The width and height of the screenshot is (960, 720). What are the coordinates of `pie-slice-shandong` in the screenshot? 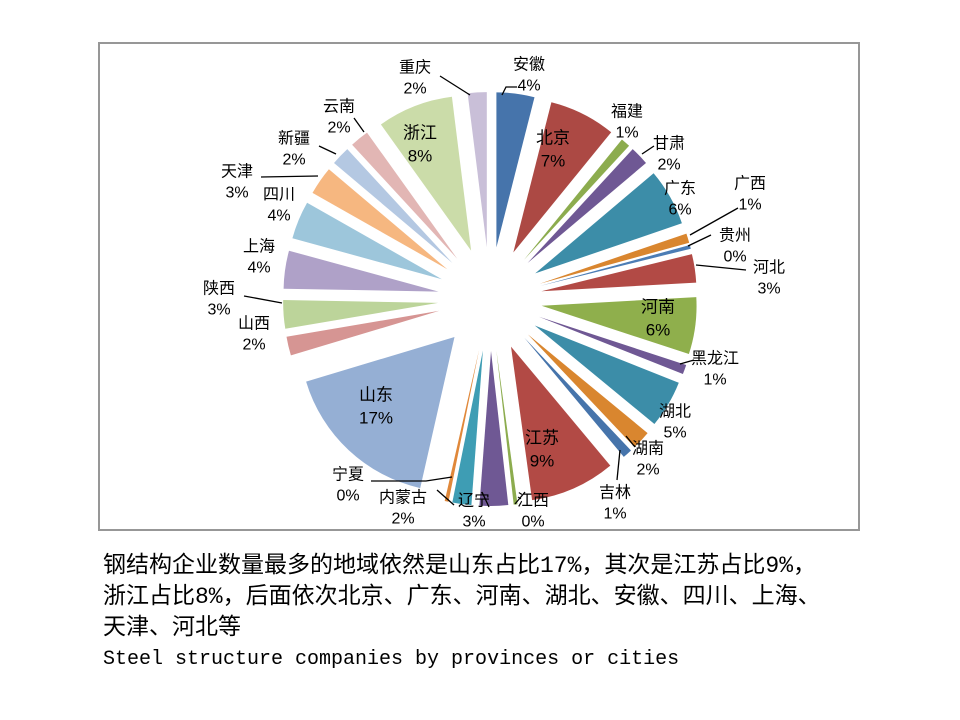 It's located at (380, 413).